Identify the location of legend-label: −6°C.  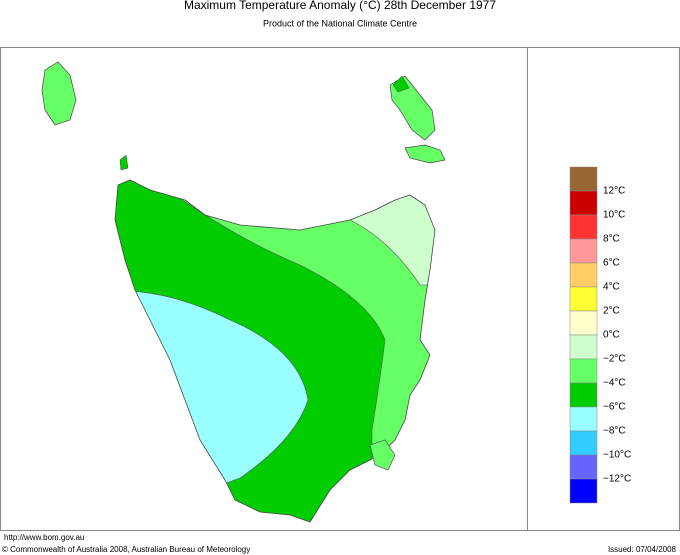
(614, 407).